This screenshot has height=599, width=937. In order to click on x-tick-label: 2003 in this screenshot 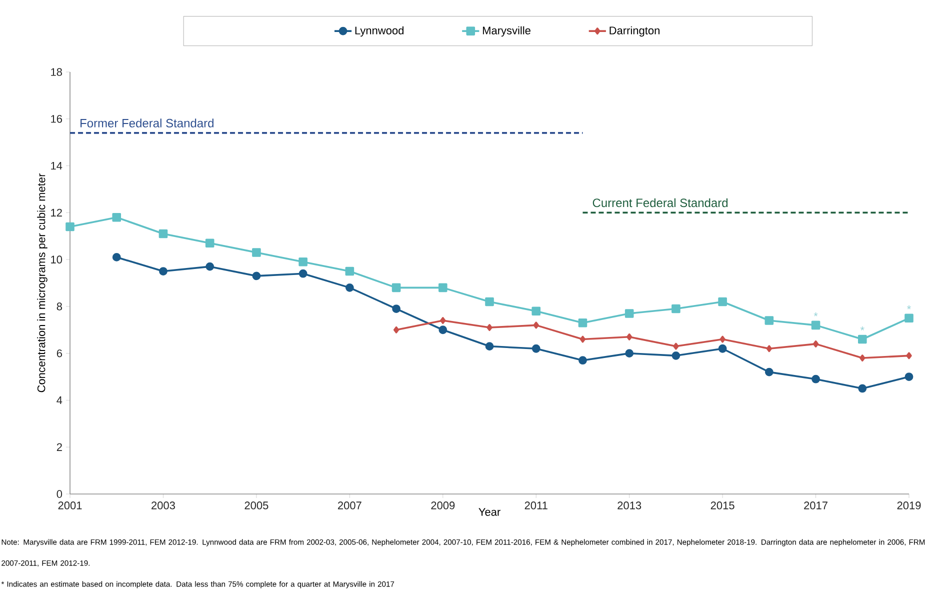, I will do `click(163, 506)`.